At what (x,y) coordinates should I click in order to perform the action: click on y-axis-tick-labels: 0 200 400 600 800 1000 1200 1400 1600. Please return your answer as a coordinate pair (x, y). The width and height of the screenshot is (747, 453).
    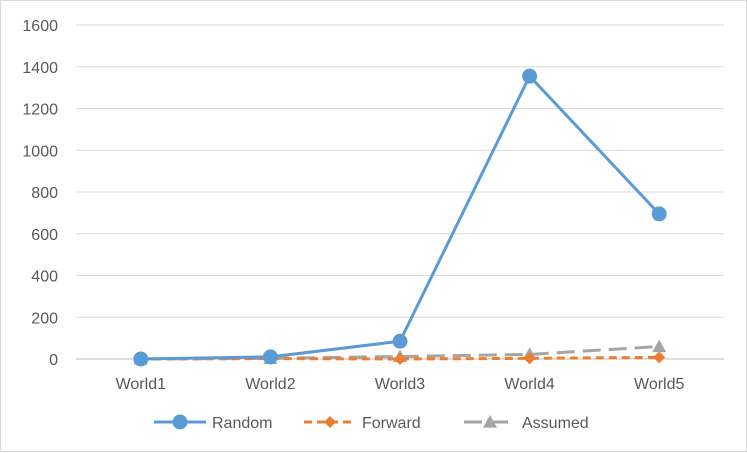
    Looking at the image, I should click on (40, 193).